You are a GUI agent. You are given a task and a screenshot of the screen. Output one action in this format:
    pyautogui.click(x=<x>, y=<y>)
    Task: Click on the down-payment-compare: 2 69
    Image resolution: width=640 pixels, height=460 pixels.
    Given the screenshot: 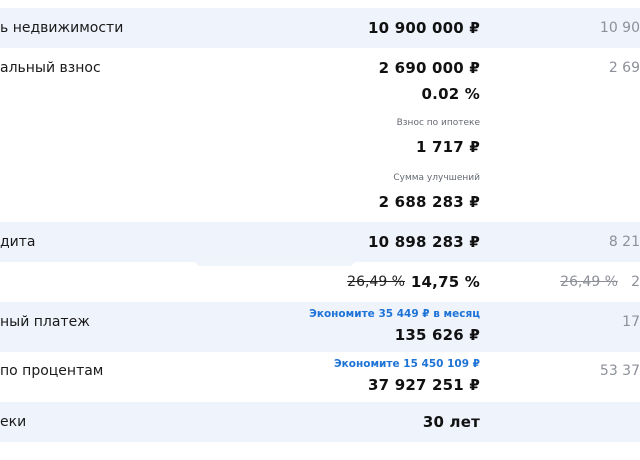 What is the action you would take?
    pyautogui.click(x=624, y=68)
    